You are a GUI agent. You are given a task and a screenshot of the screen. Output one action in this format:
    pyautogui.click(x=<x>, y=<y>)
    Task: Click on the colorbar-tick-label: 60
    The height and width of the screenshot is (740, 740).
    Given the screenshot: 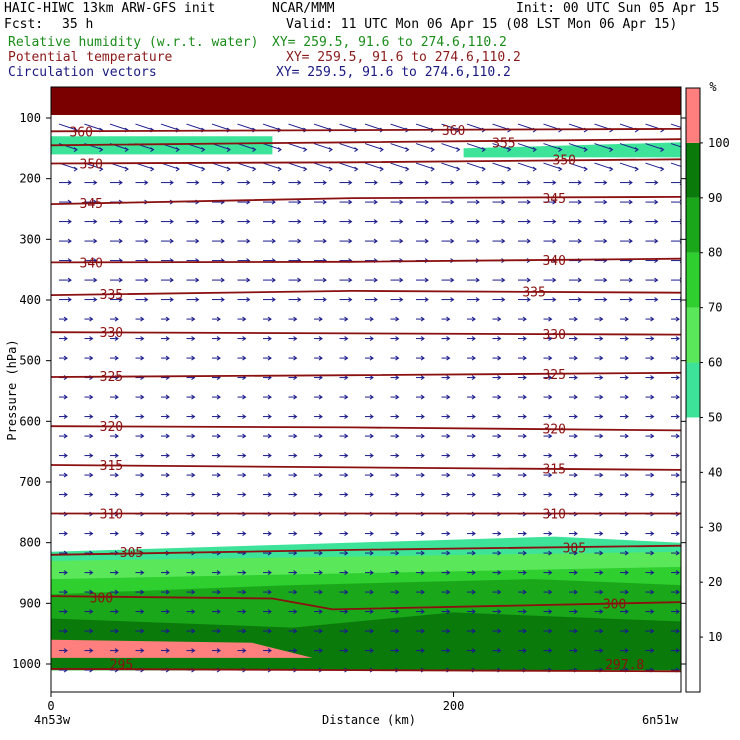 What is the action you would take?
    pyautogui.click(x=715, y=363)
    